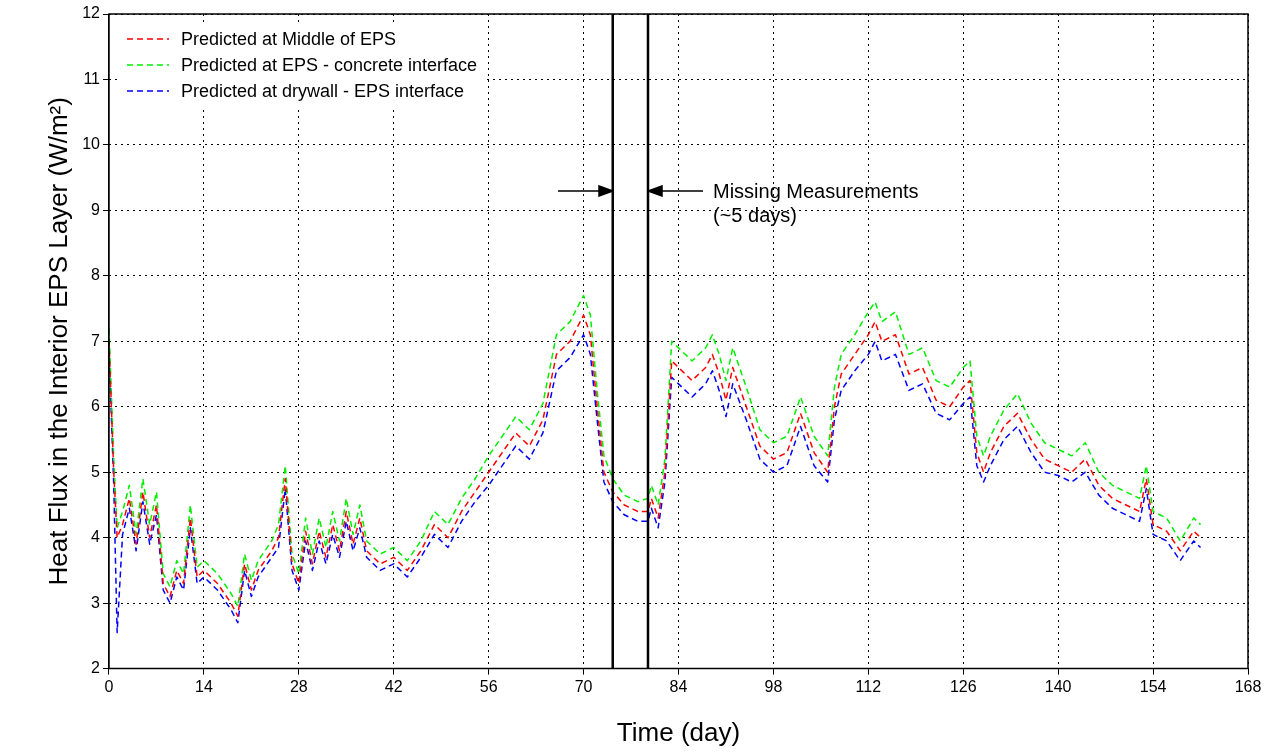 The width and height of the screenshot is (1273, 753). What do you see at coordinates (204, 686) in the screenshot?
I see `x-tick-label: 14` at bounding box center [204, 686].